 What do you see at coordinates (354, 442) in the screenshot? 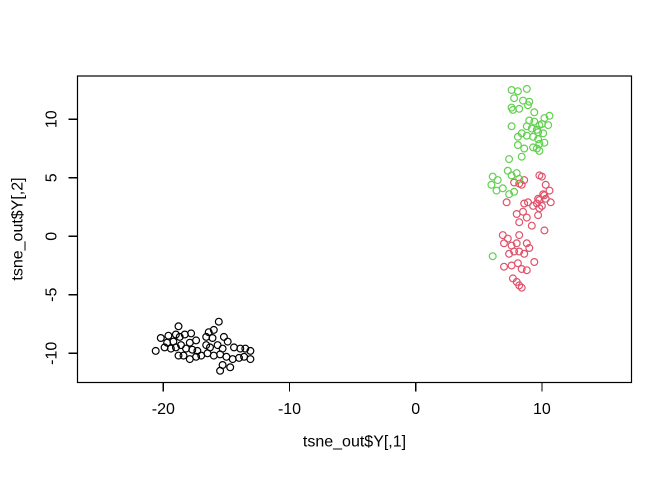
I see `x-axis-label: tsne_out$Y[,1]` at bounding box center [354, 442].